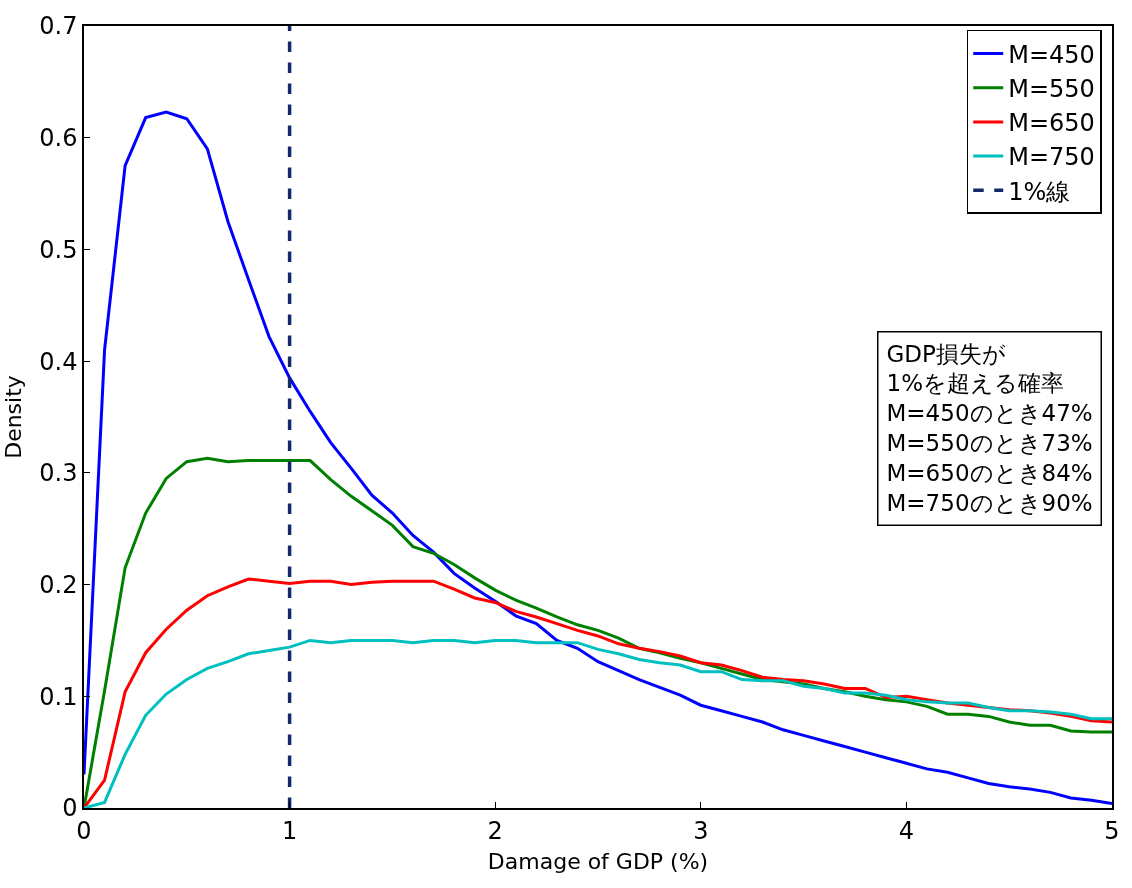 Image resolution: width=1132 pixels, height=888 pixels. I want to click on y-tick-label: 0.5, so click(58, 249).